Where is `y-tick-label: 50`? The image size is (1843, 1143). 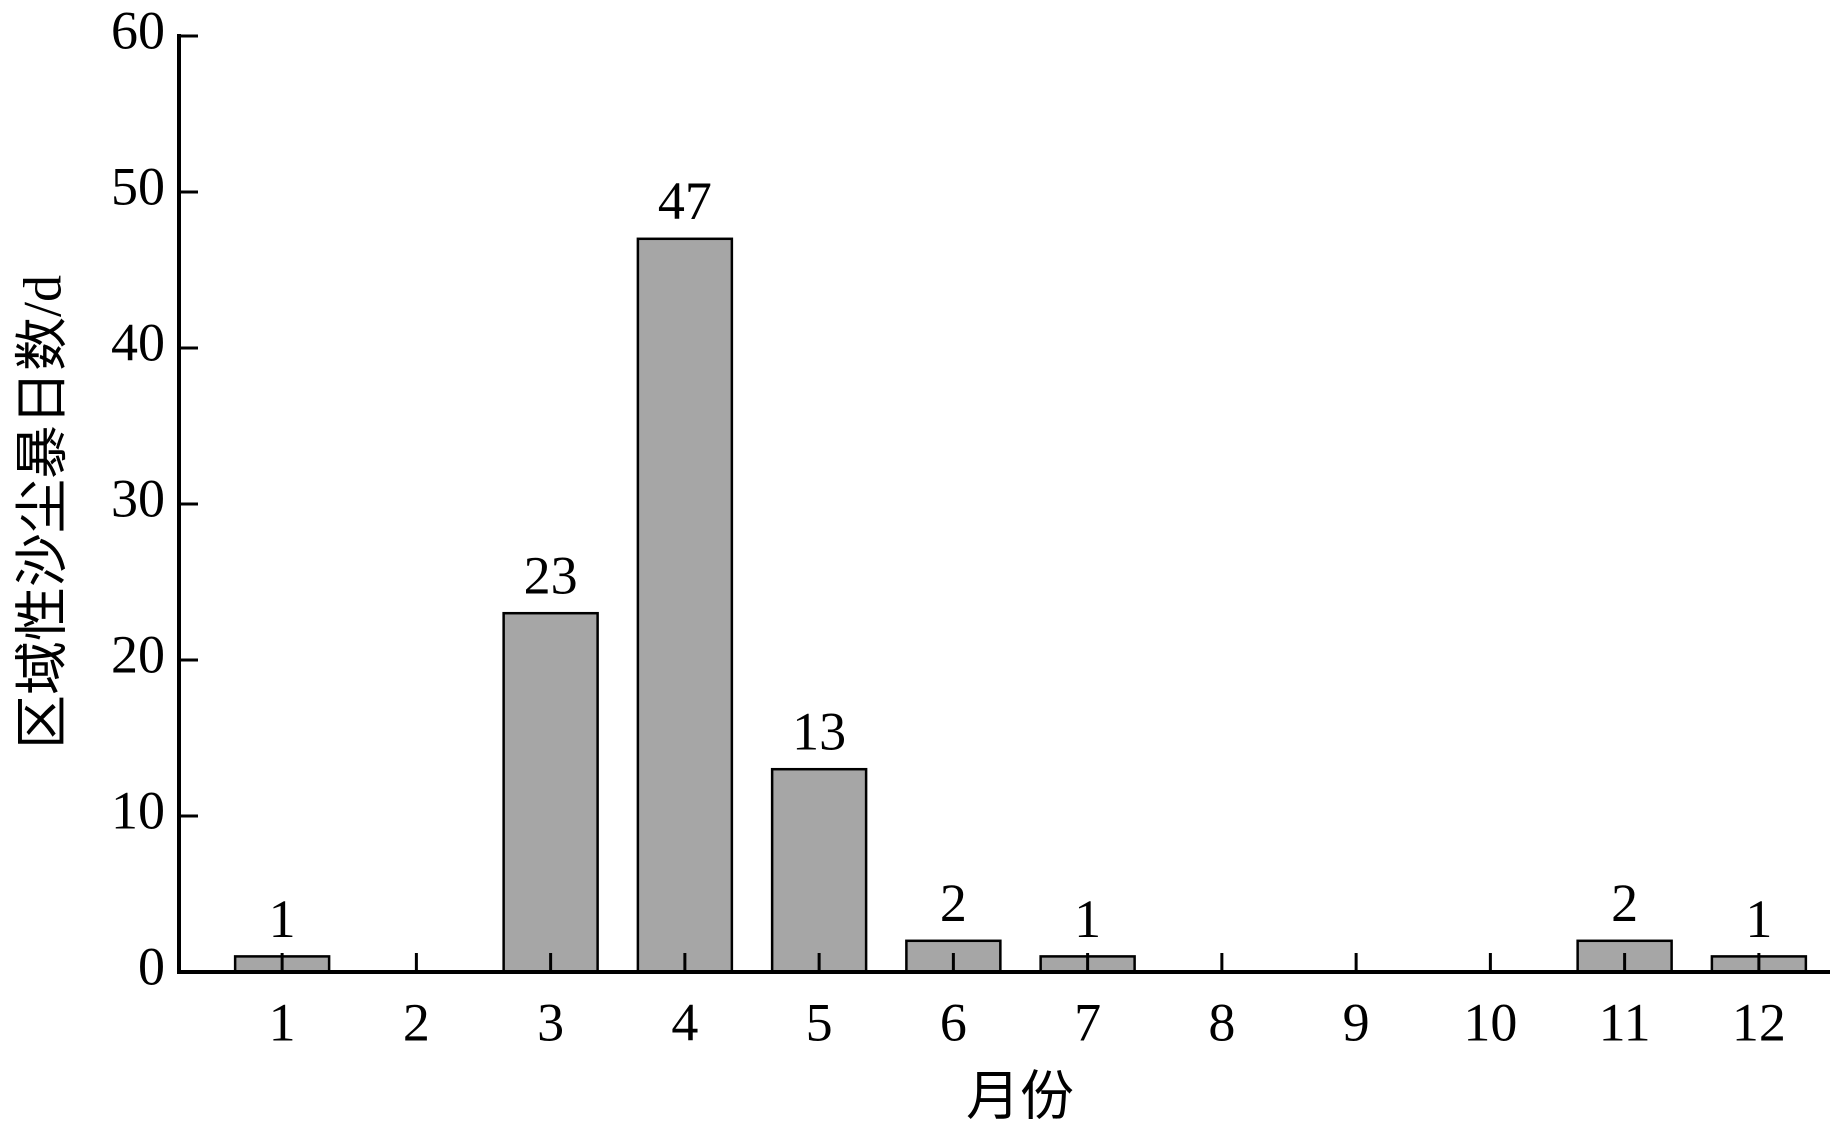 y-tick-label: 50 is located at coordinates (138, 186).